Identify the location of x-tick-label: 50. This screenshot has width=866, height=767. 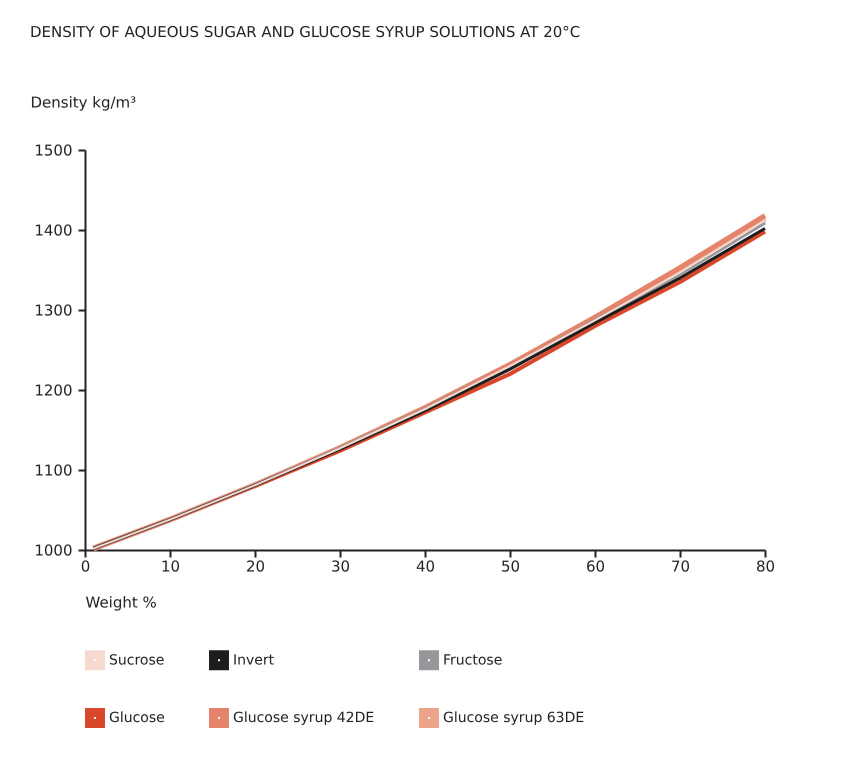
(510, 567).